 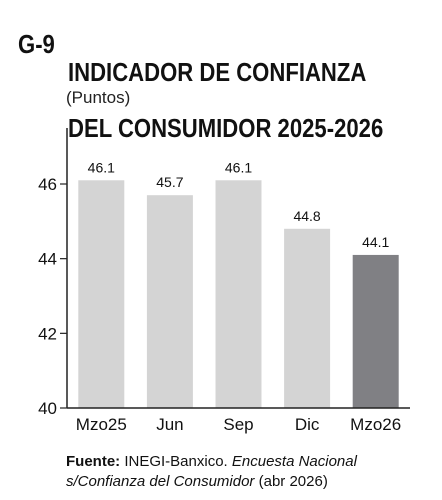 I want to click on data-label-Dic: 44.8, so click(x=306, y=216).